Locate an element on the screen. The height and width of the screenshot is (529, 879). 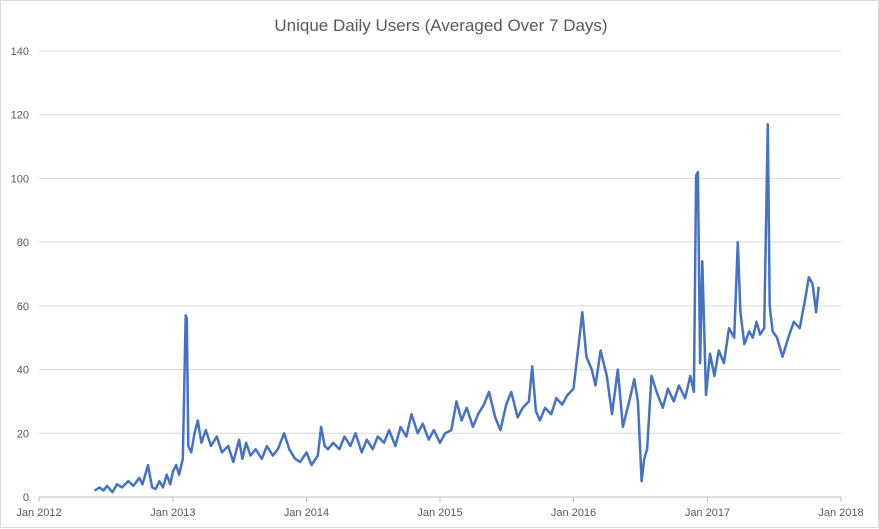
x-tick-label: Jan 2017 is located at coordinates (707, 513).